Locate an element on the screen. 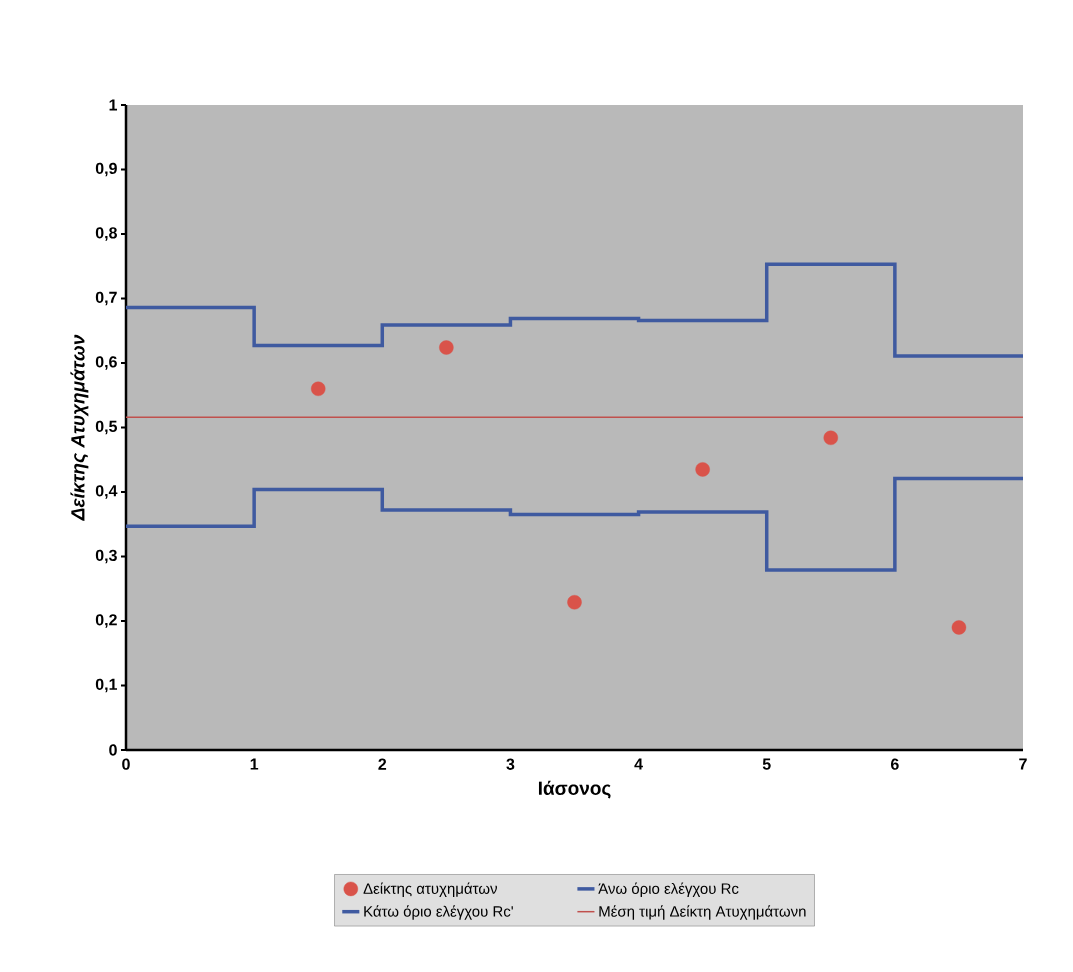 This screenshot has height=972, width=1073. y-axis-title: Δείκτης Ατυχημάτων is located at coordinates (79, 427).